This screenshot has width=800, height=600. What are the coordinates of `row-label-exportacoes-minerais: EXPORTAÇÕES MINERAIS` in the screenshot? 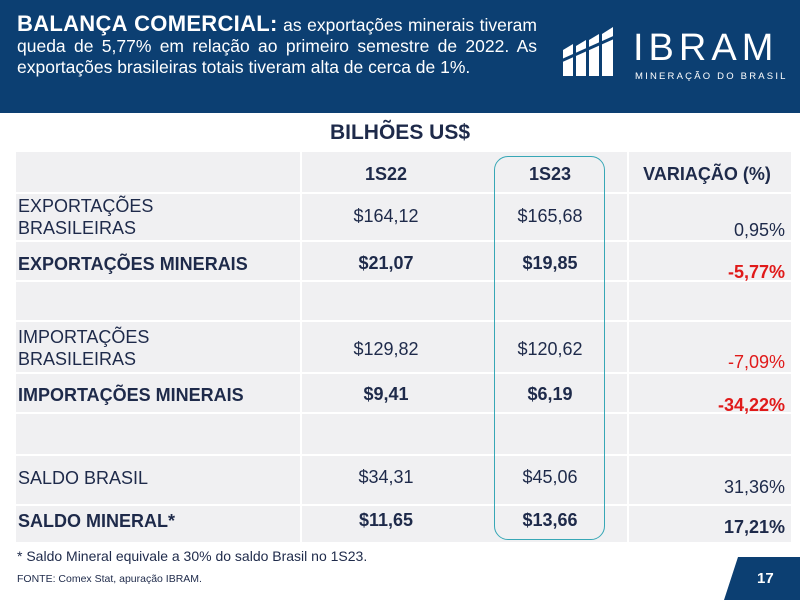 It's located at (133, 264).